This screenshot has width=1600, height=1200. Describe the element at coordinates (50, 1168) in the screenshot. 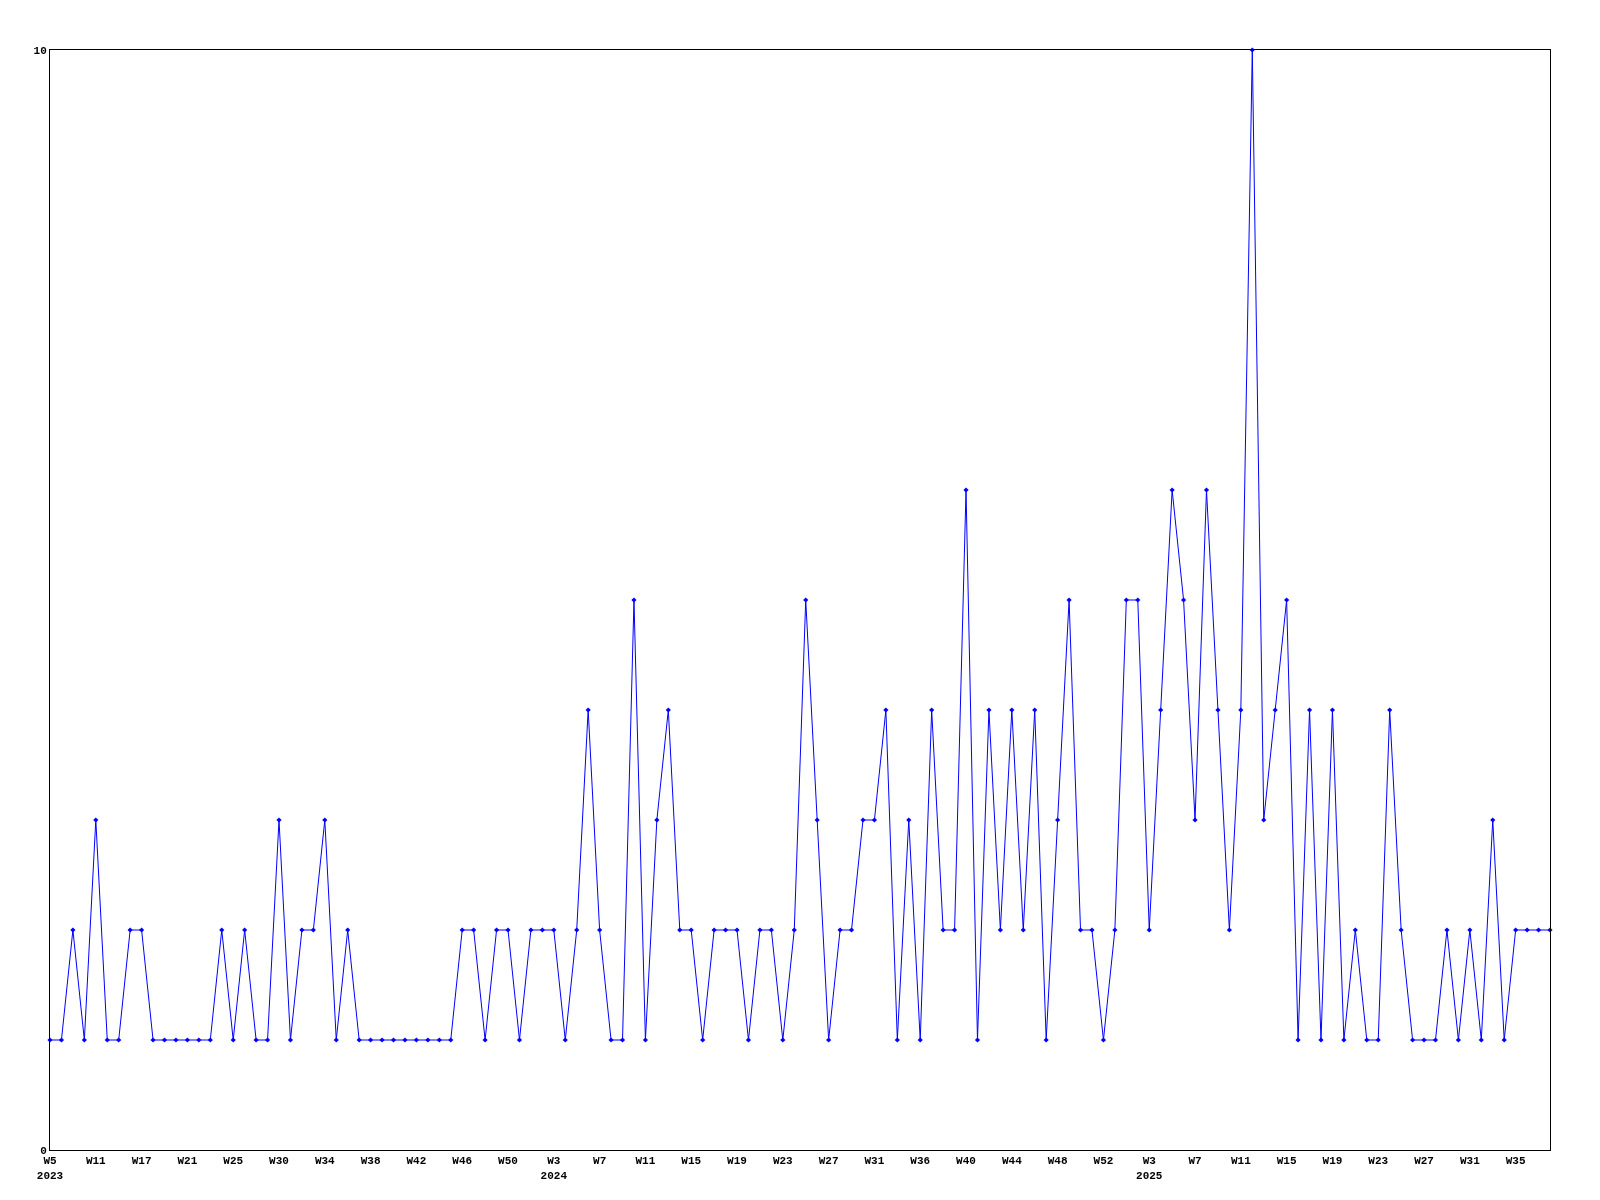

I see `x-tick-label: W5 2023` at that location.